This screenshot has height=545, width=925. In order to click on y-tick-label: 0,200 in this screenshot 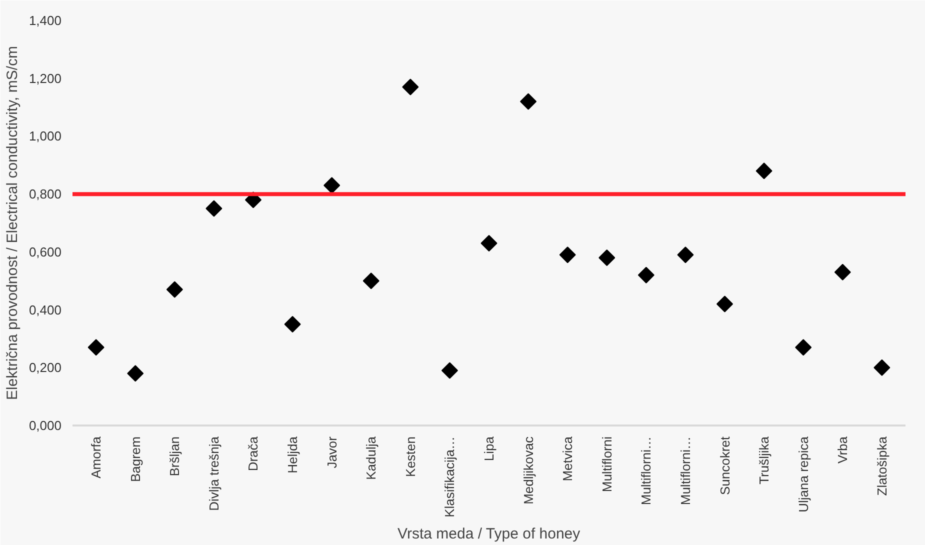, I will do `click(45, 368)`.